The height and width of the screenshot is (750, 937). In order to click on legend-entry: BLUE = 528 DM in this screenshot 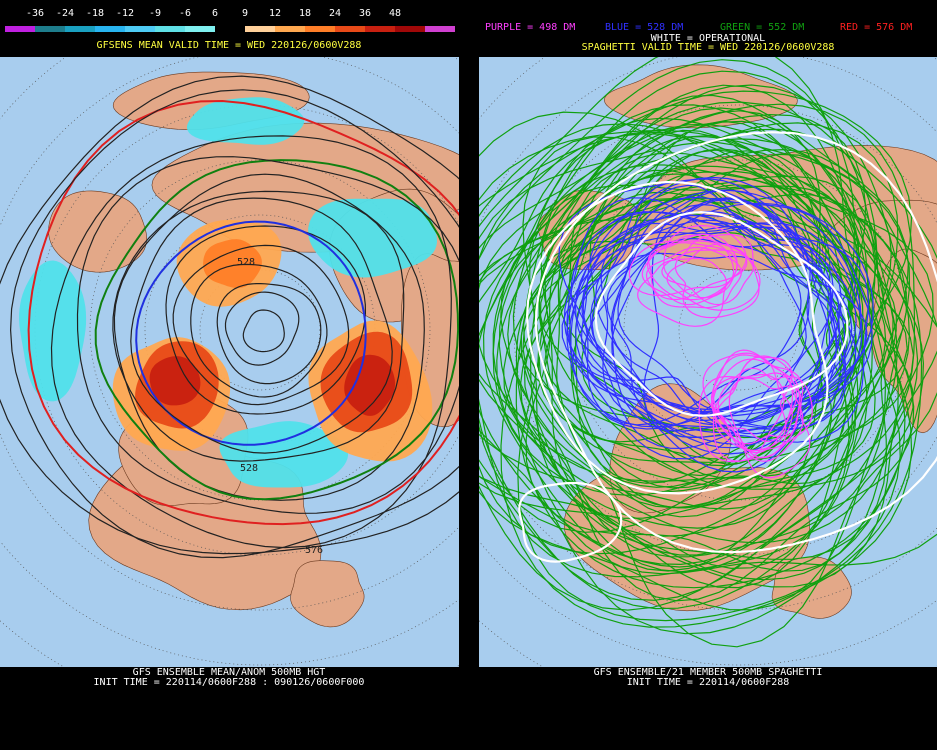, I will do `click(644, 27)`.